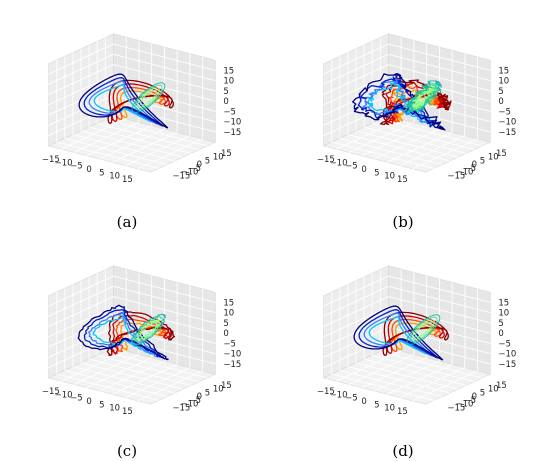  I want to click on y-tick-label: 5, so click(482, 393).